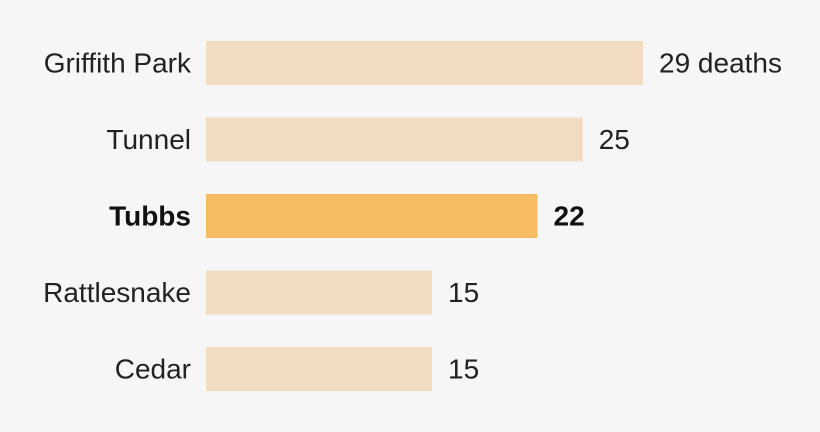  I want to click on category-label: Rattlesnake, so click(117, 292).